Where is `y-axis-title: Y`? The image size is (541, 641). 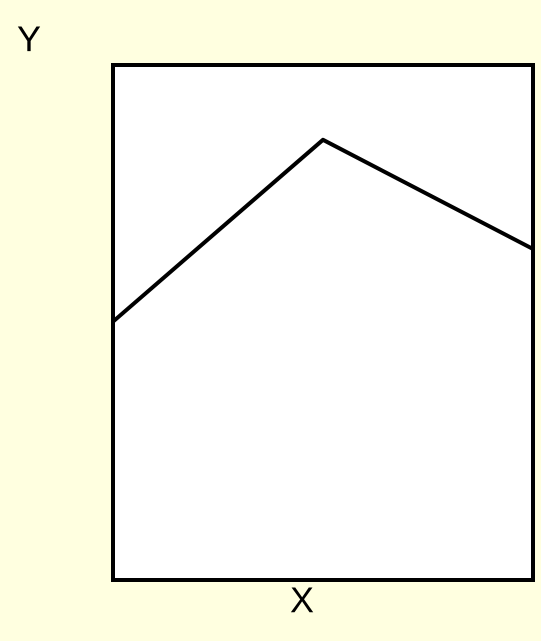 y-axis-title: Y is located at coordinates (29, 39).